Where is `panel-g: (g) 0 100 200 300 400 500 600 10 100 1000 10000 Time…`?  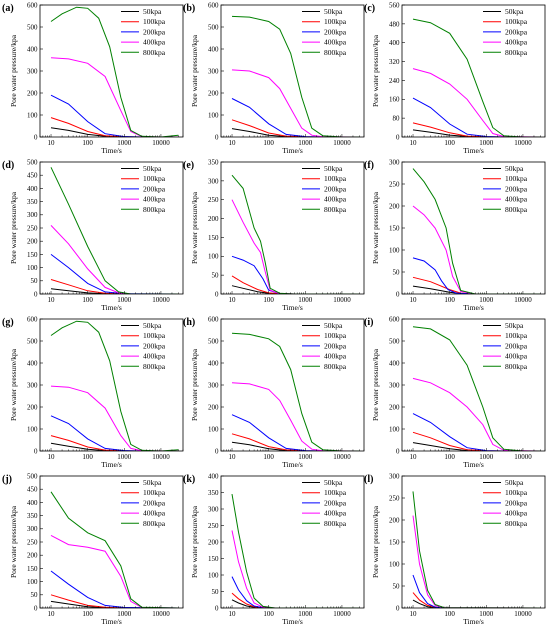 panel-g: (g) 0 100 200 300 400 500 600 10 100 1000 10000 Time… is located at coordinates (93, 392).